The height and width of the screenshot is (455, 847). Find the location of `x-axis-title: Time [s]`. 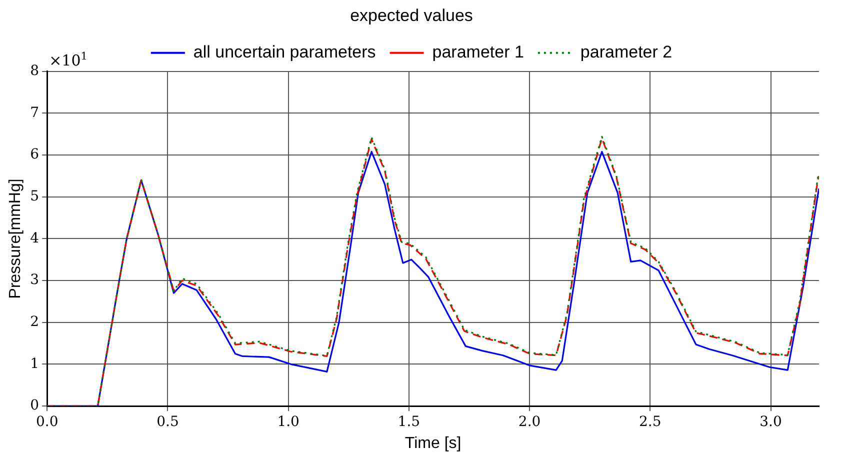

x-axis-title: Time [s] is located at coordinates (433, 443).